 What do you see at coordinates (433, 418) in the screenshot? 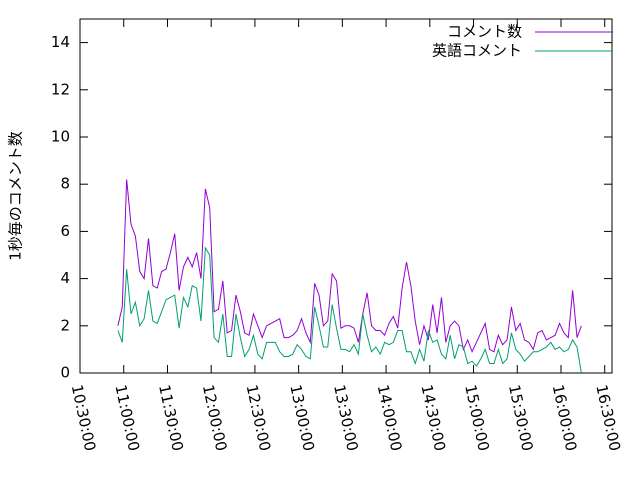
I see `x-tick-label: 14:30:00` at bounding box center [433, 418].